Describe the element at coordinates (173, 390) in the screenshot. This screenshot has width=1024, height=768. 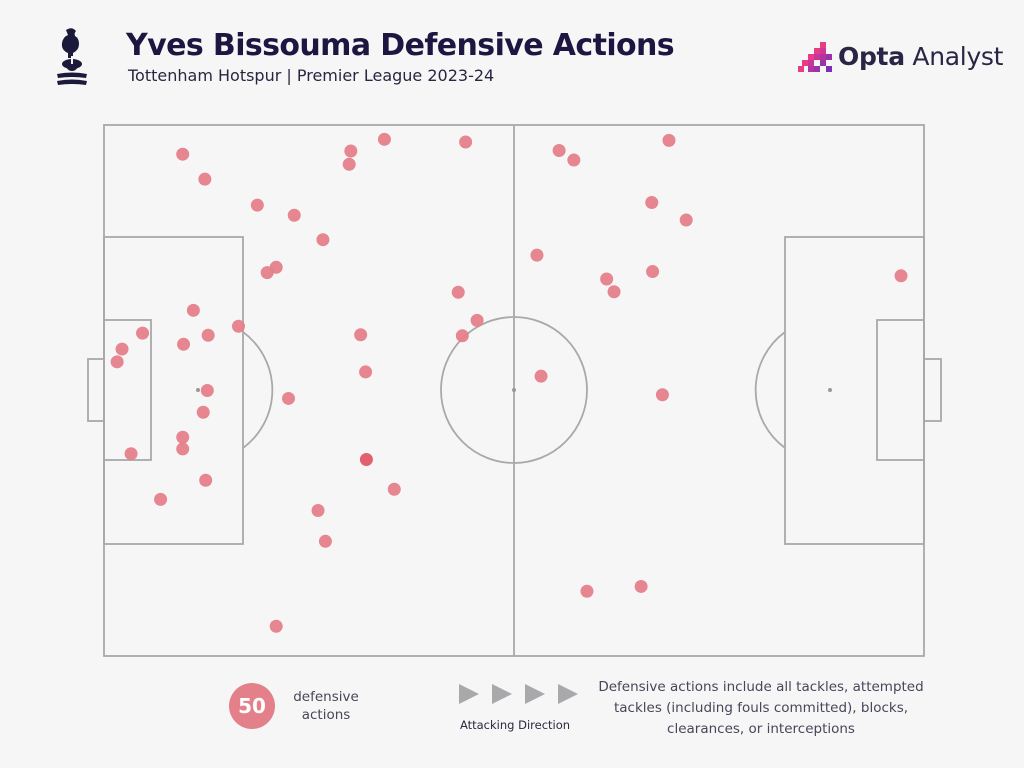
I see `left-penalty-box` at that location.